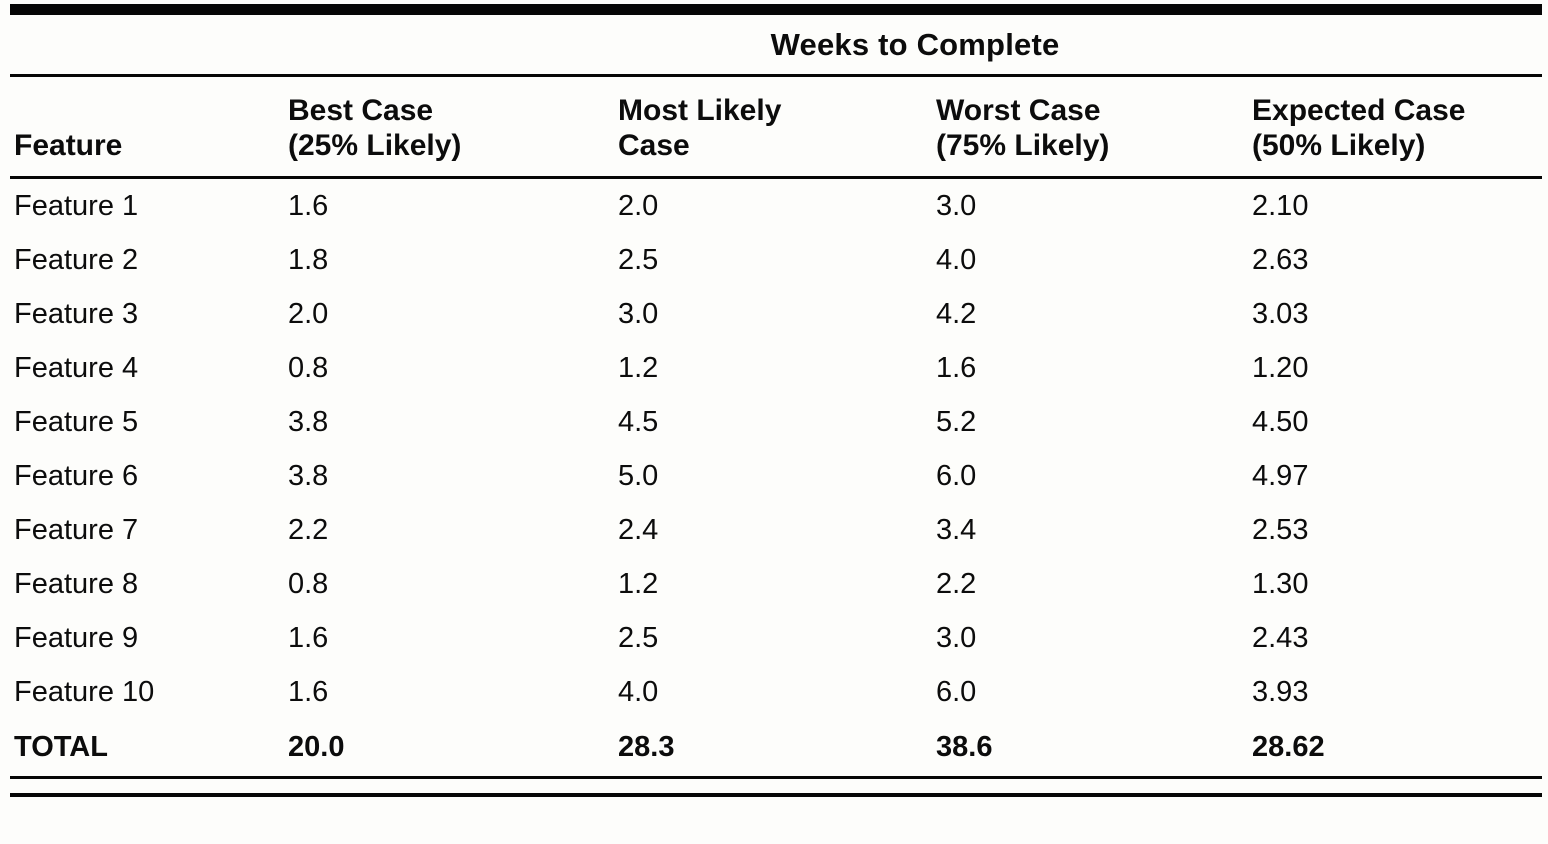 This screenshot has height=844, width=1548. I want to click on feature-label: Feature 6, so click(76, 475).